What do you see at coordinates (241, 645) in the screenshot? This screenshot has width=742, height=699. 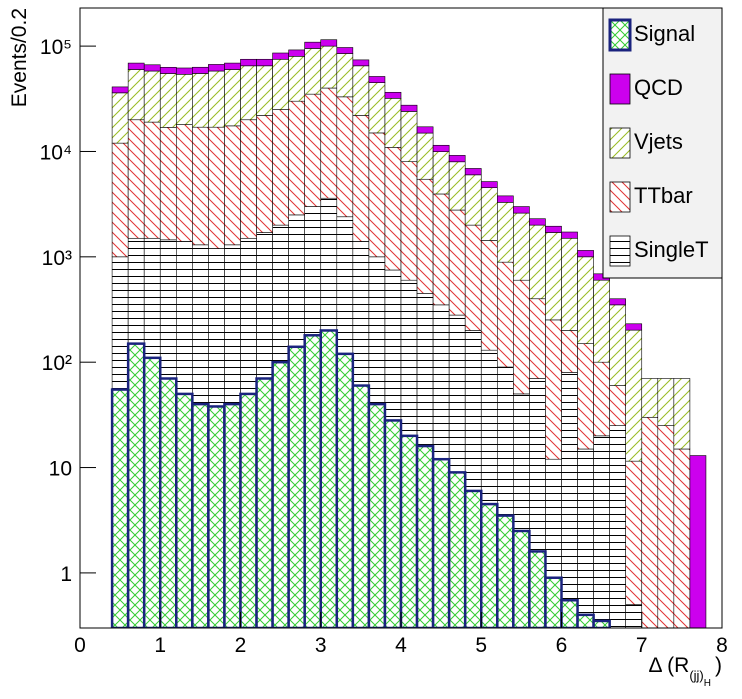 I see `x-tick-label: 2` at bounding box center [241, 645].